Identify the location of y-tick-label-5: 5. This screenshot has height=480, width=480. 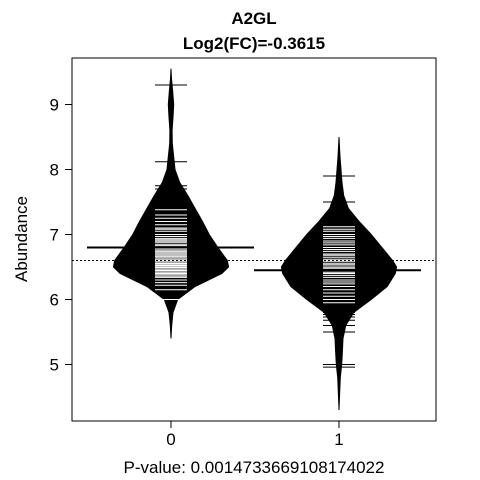
(54, 365).